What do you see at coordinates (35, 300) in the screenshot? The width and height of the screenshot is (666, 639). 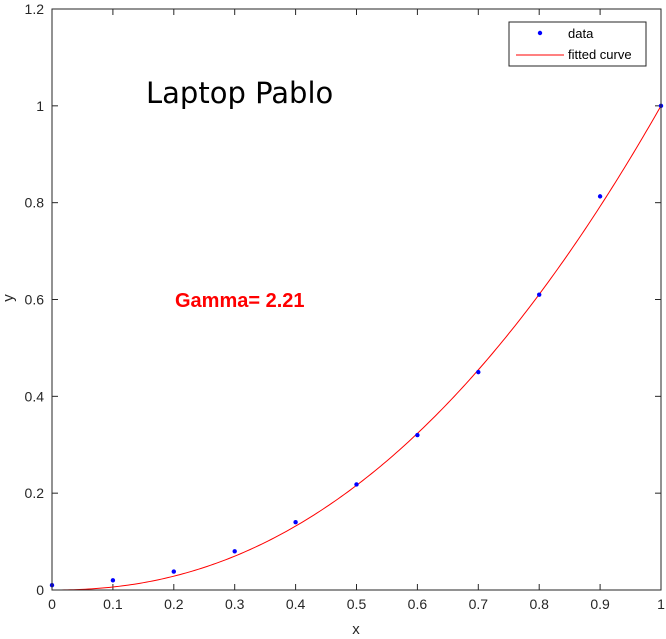 I see `y-tick-label: 0.6` at bounding box center [35, 300].